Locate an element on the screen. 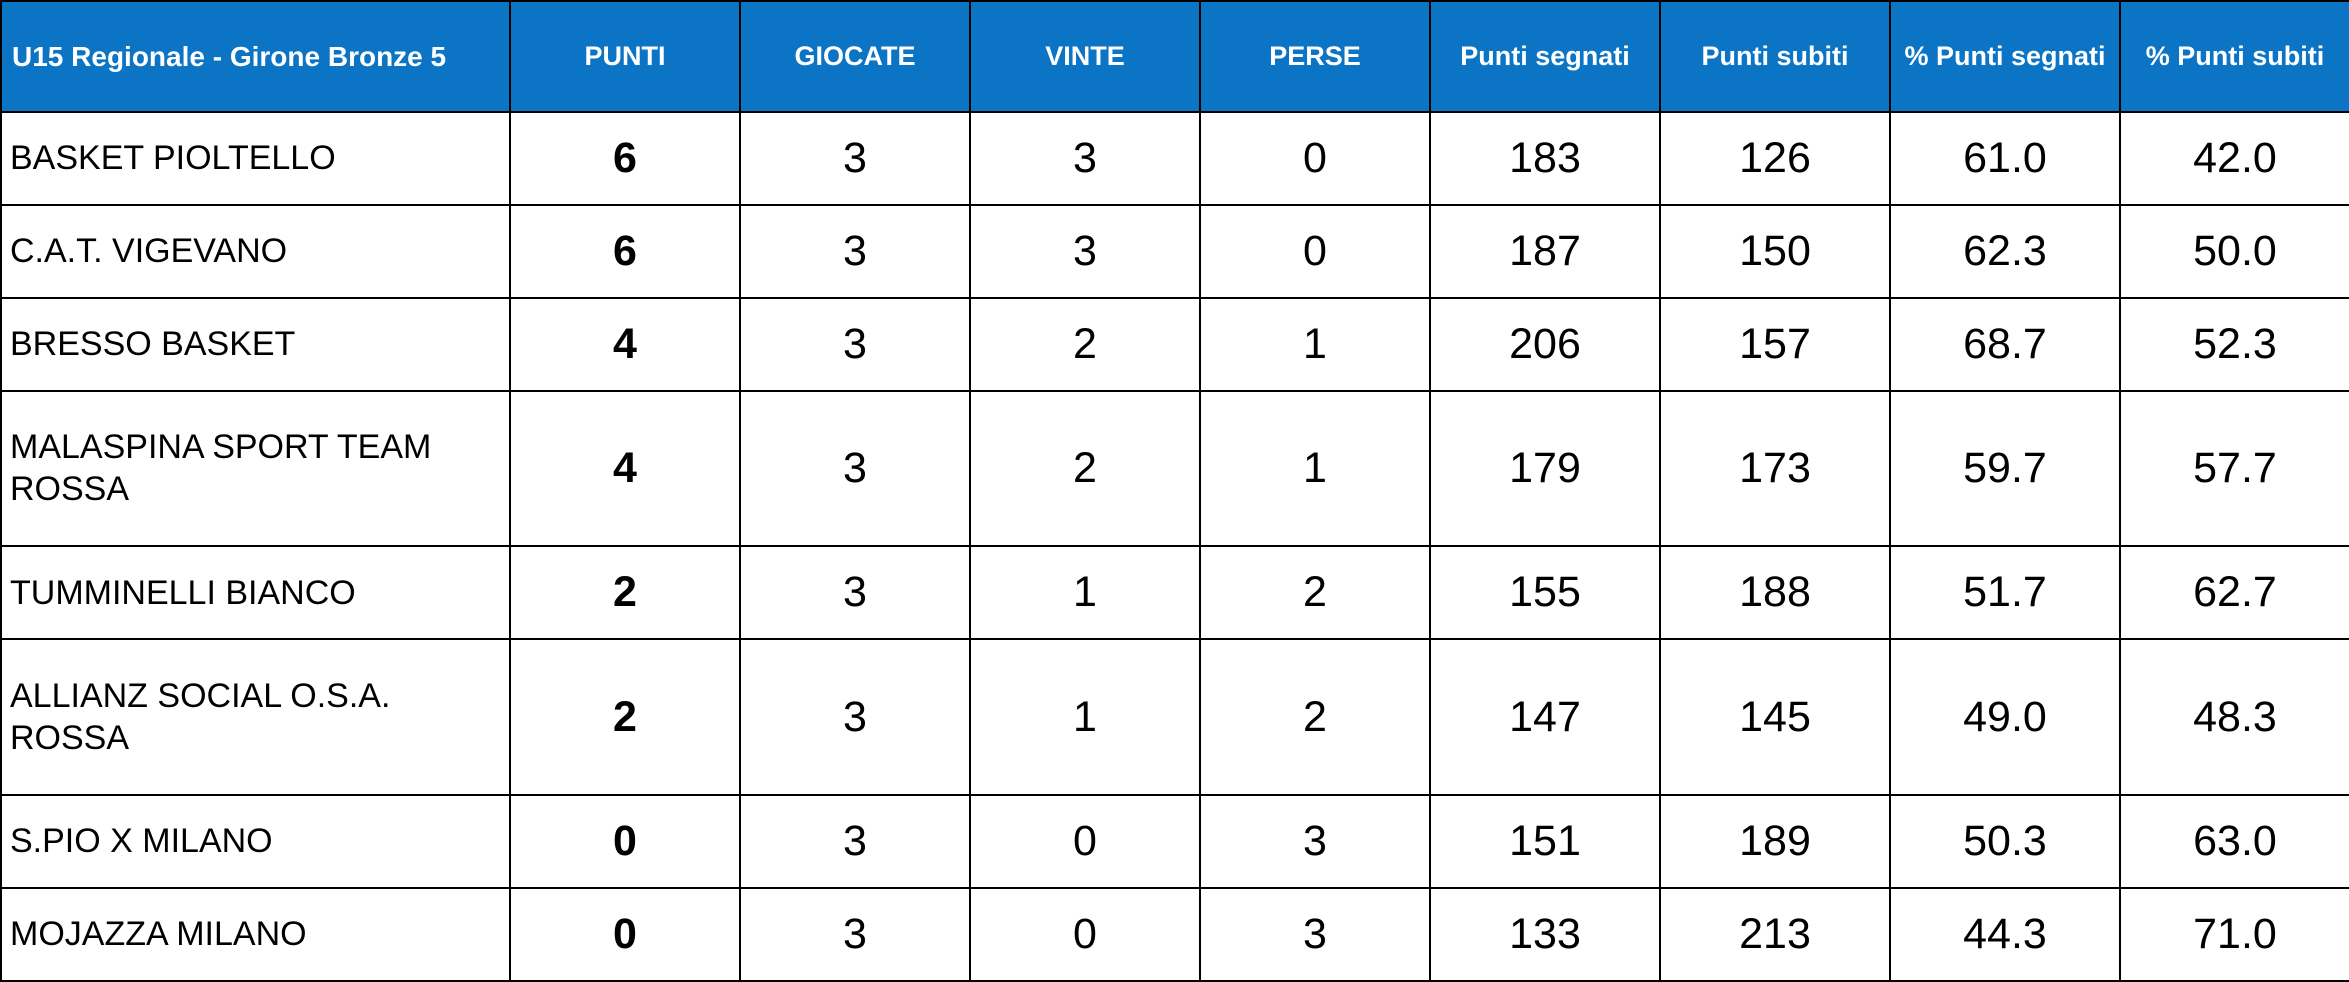  column-header-giocate: GIOCATE is located at coordinates (855, 56).